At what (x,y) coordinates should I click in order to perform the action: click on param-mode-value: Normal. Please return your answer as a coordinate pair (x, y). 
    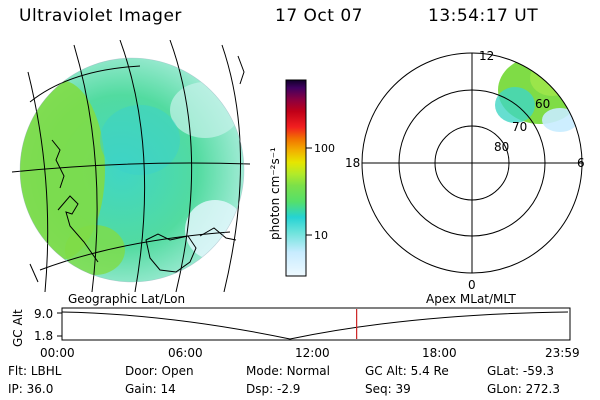
    Looking at the image, I should click on (308, 371).